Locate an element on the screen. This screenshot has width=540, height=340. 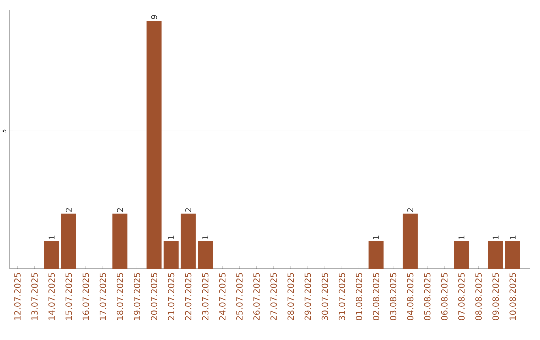
x-tick-label: 28.07.2025 is located at coordinates (291, 296).